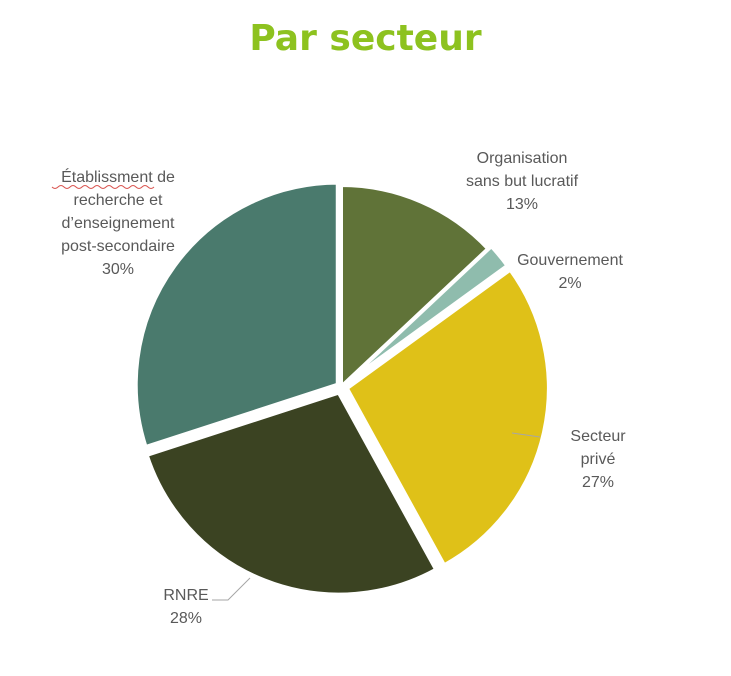 This screenshot has height=676, width=731. I want to click on data-label-gouvernement: Gouvernement 2%, so click(570, 272).